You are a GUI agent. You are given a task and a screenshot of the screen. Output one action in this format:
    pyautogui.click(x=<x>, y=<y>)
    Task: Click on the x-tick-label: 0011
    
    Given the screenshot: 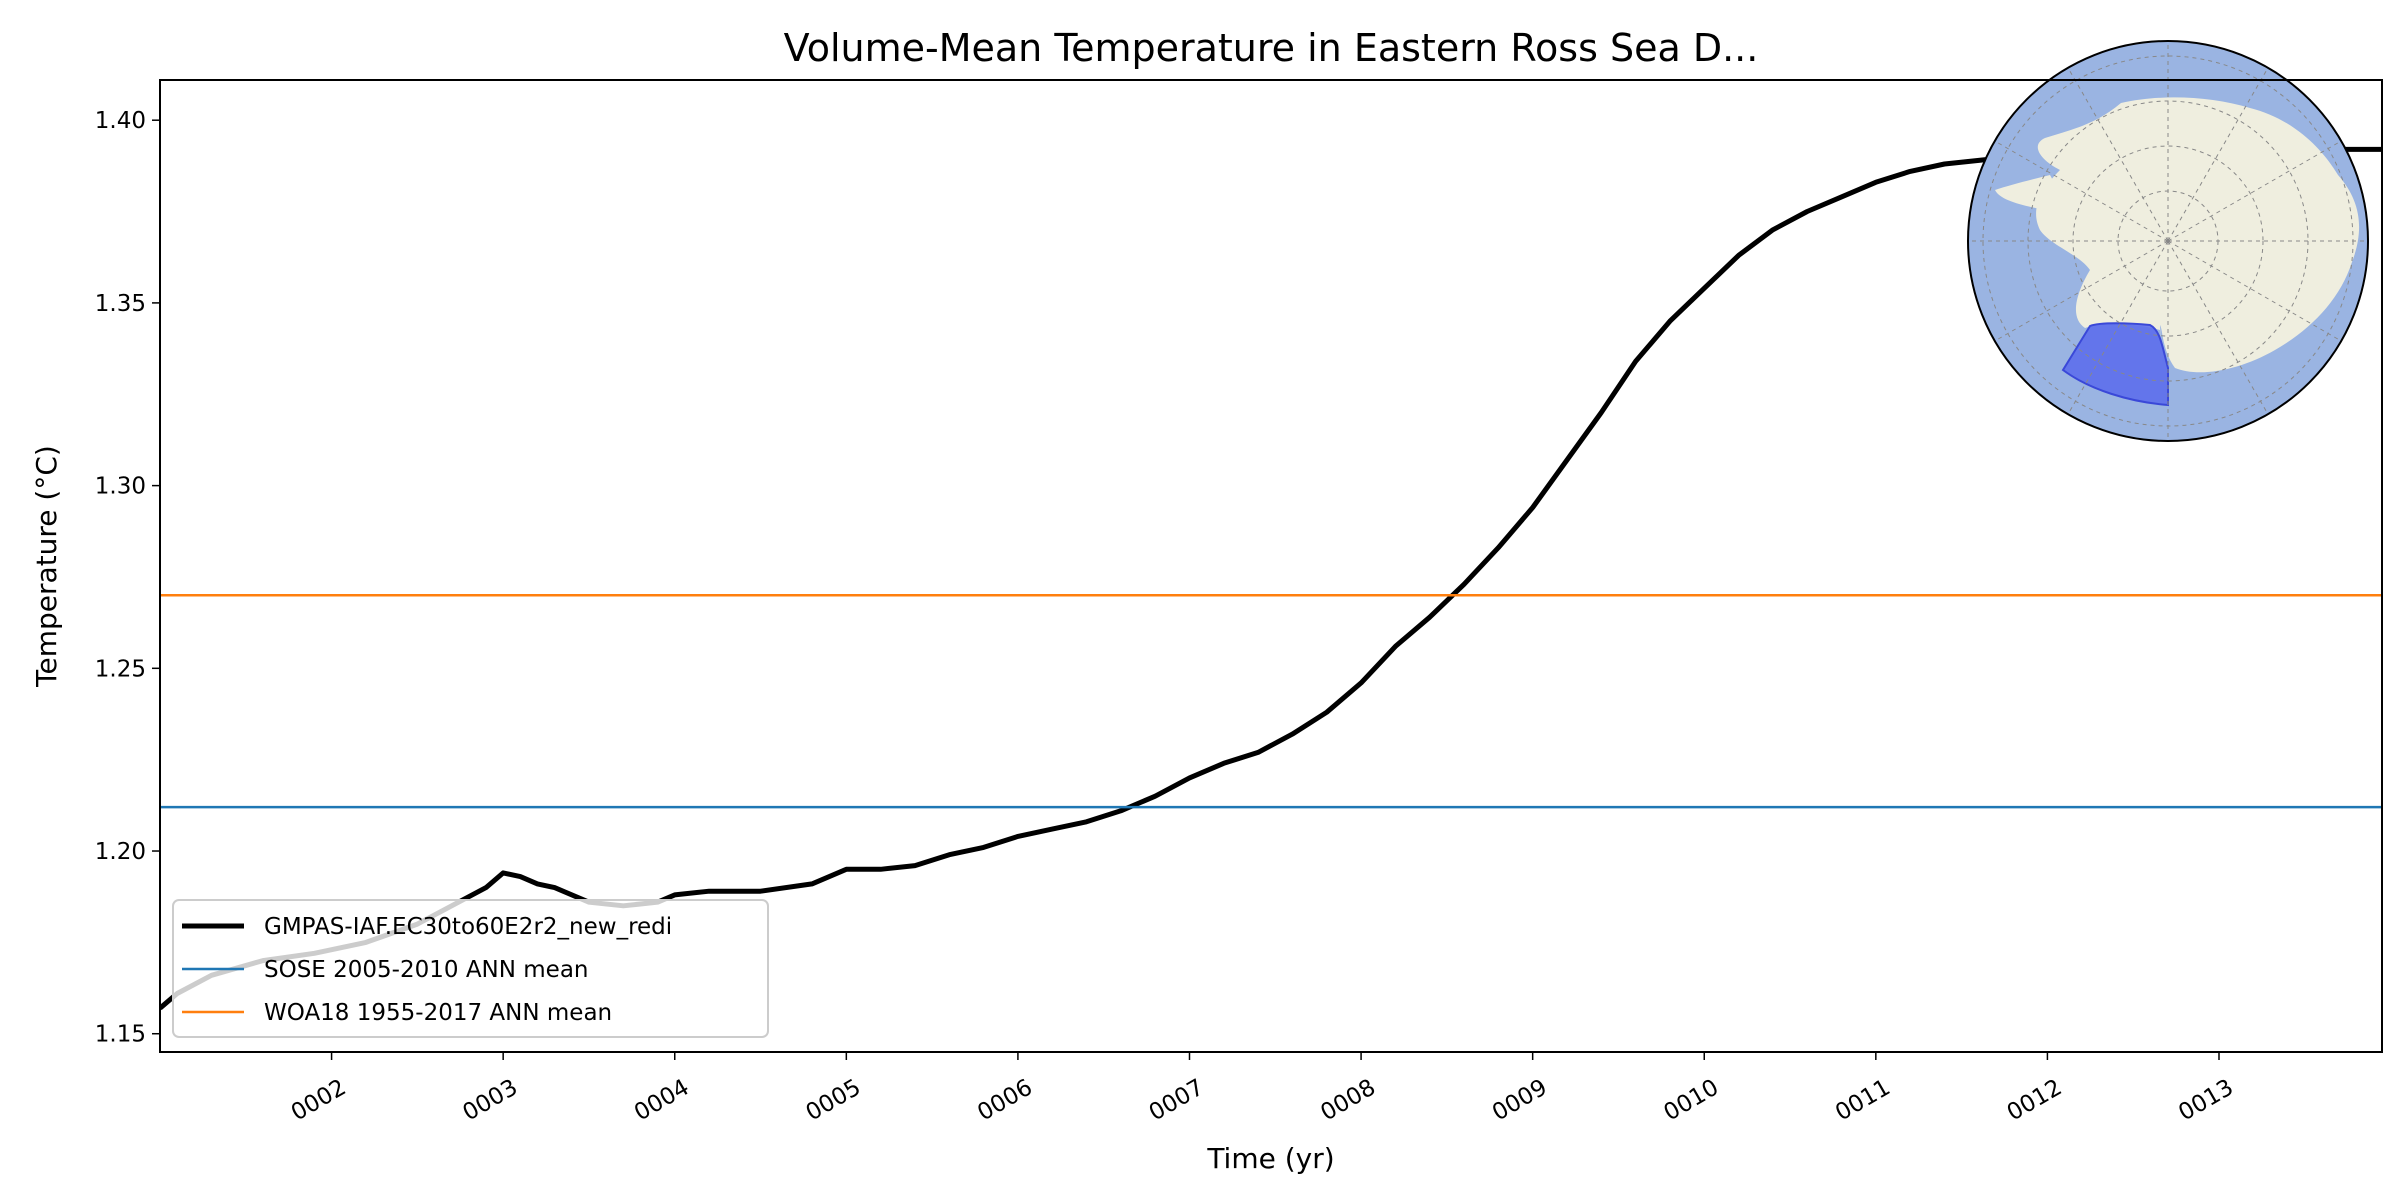 What is the action you would take?
    pyautogui.click(x=1863, y=1101)
    